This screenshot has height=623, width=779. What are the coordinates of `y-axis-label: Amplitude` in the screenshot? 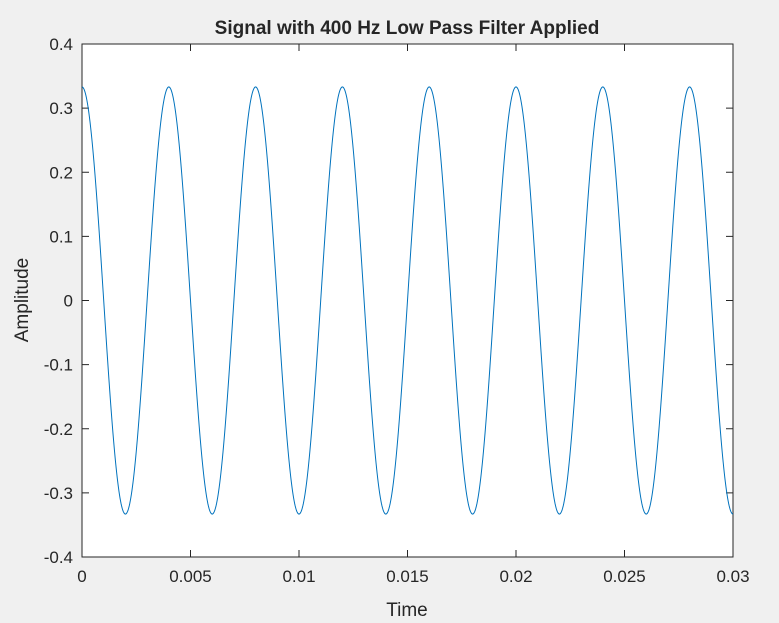 It's located at (22, 300).